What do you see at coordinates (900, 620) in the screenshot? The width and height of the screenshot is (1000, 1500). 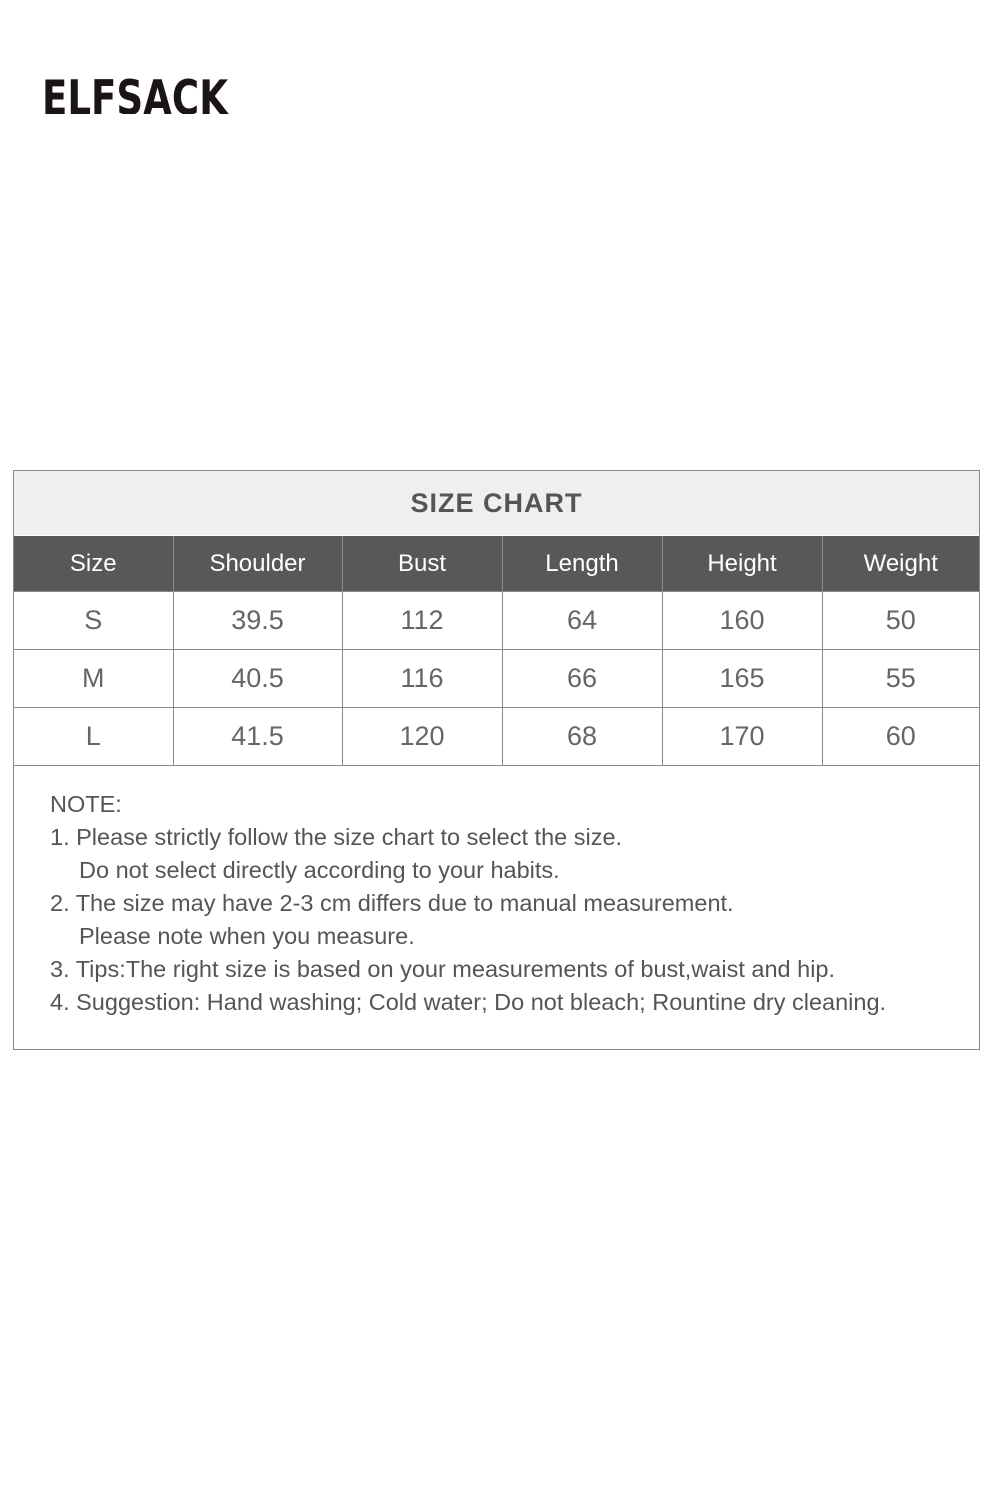 I see `cell: 50` at bounding box center [900, 620].